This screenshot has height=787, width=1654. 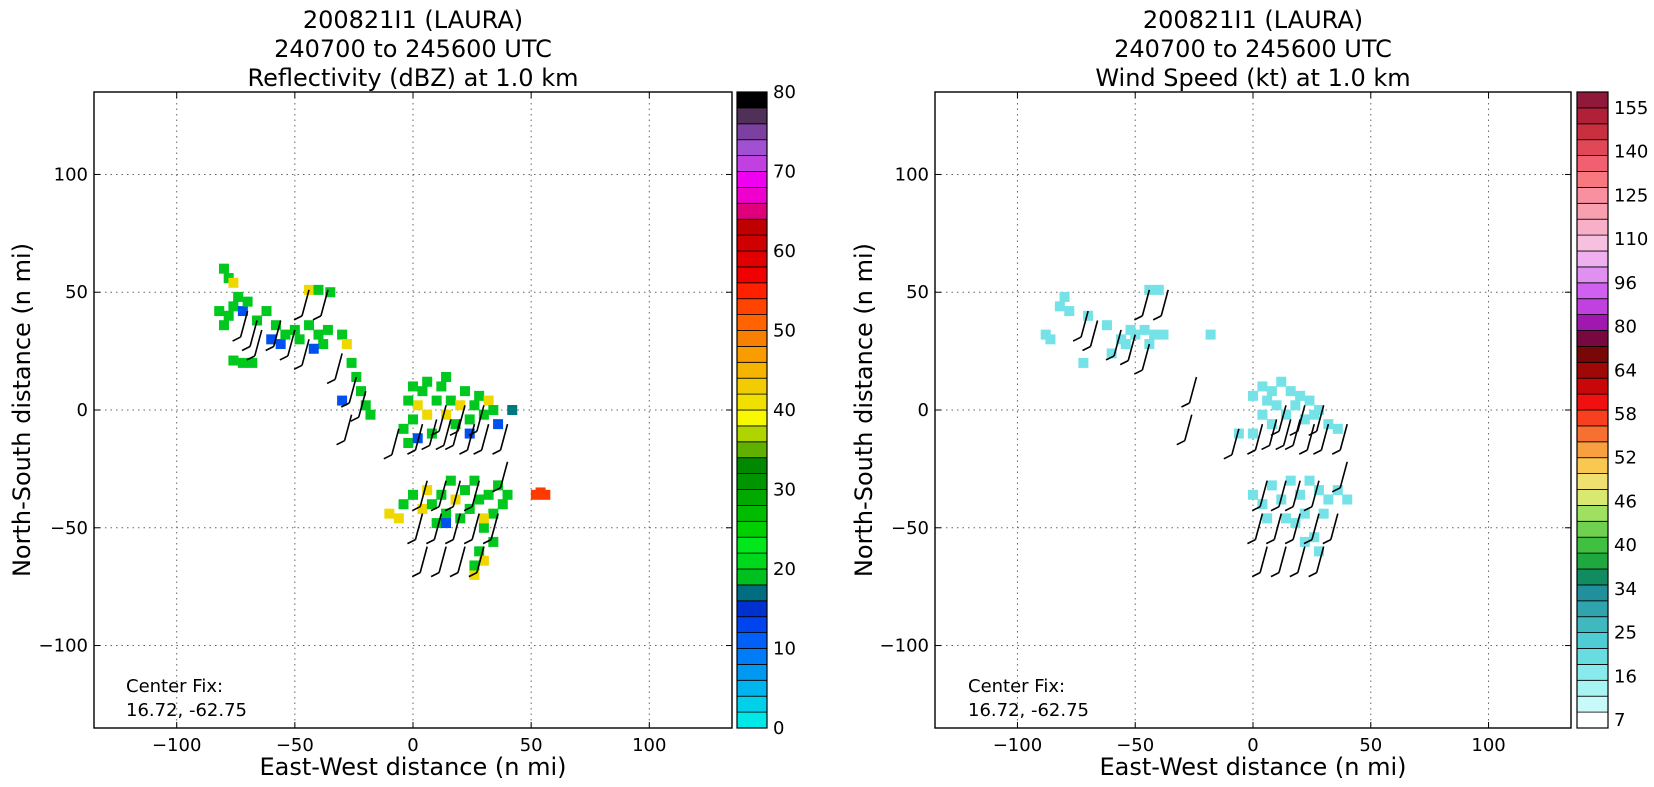 What do you see at coordinates (1625, 589) in the screenshot?
I see `colorbar-tick-label: 34` at bounding box center [1625, 589].